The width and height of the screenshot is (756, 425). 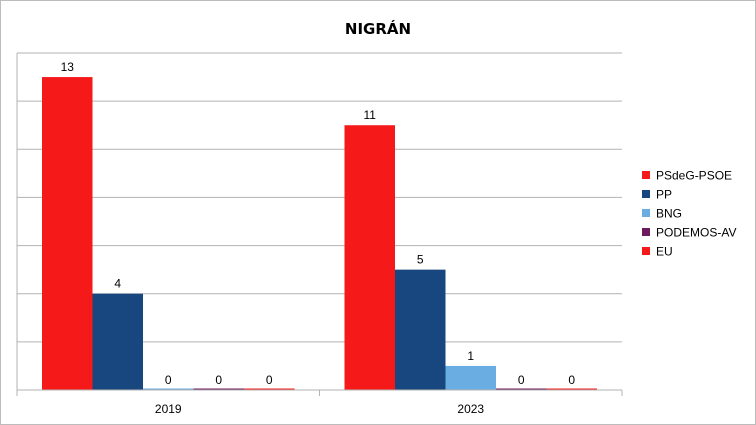 I want to click on data-label: 11, so click(x=370, y=115).